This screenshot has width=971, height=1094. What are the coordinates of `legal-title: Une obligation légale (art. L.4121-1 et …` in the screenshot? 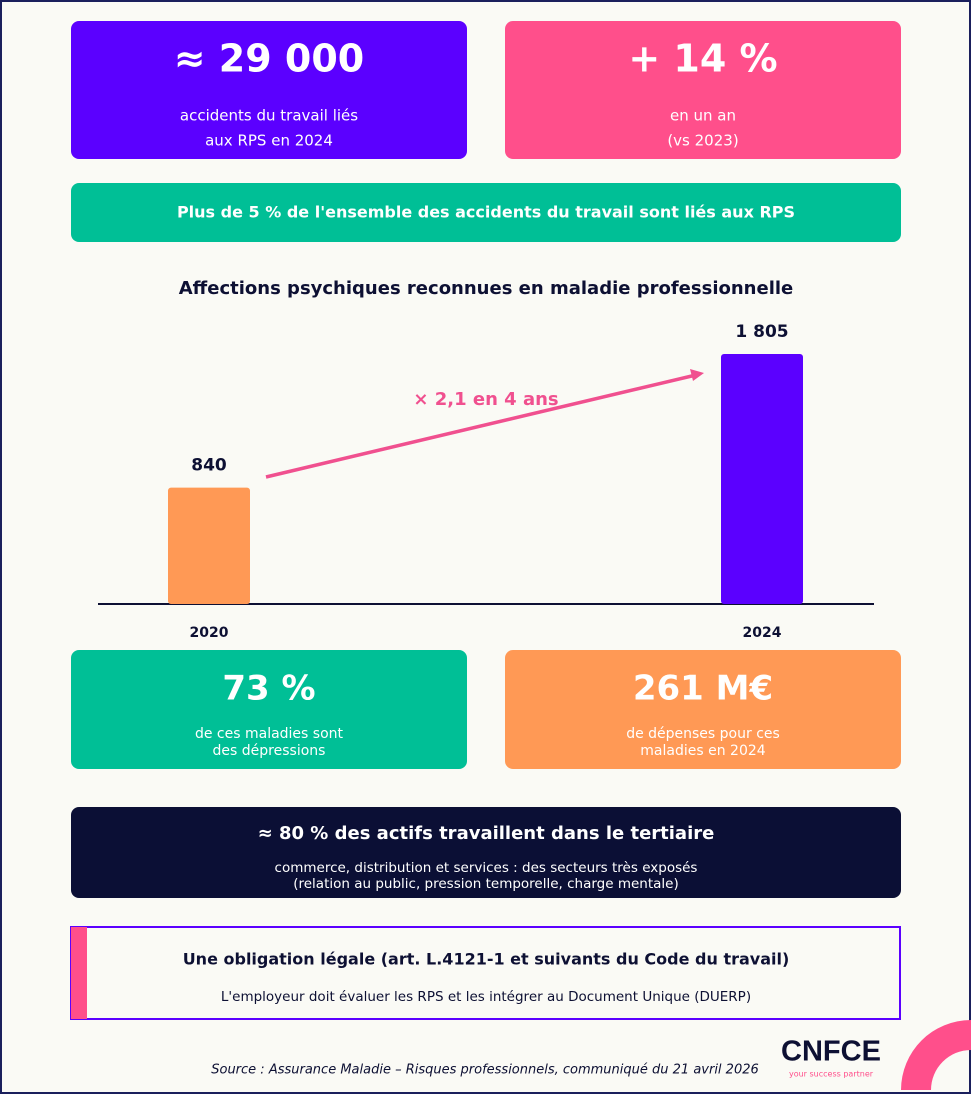 It's located at (486, 959).